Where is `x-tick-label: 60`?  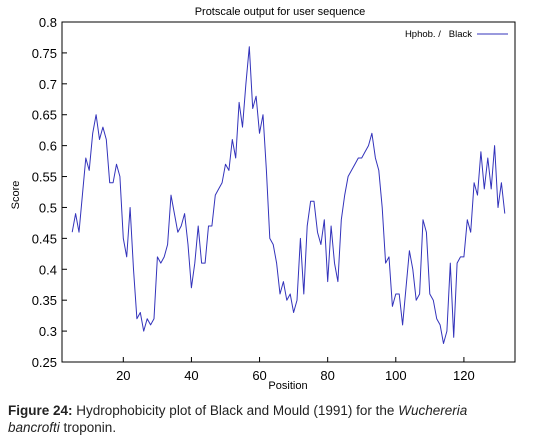
x-tick-label: 60 is located at coordinates (259, 375).